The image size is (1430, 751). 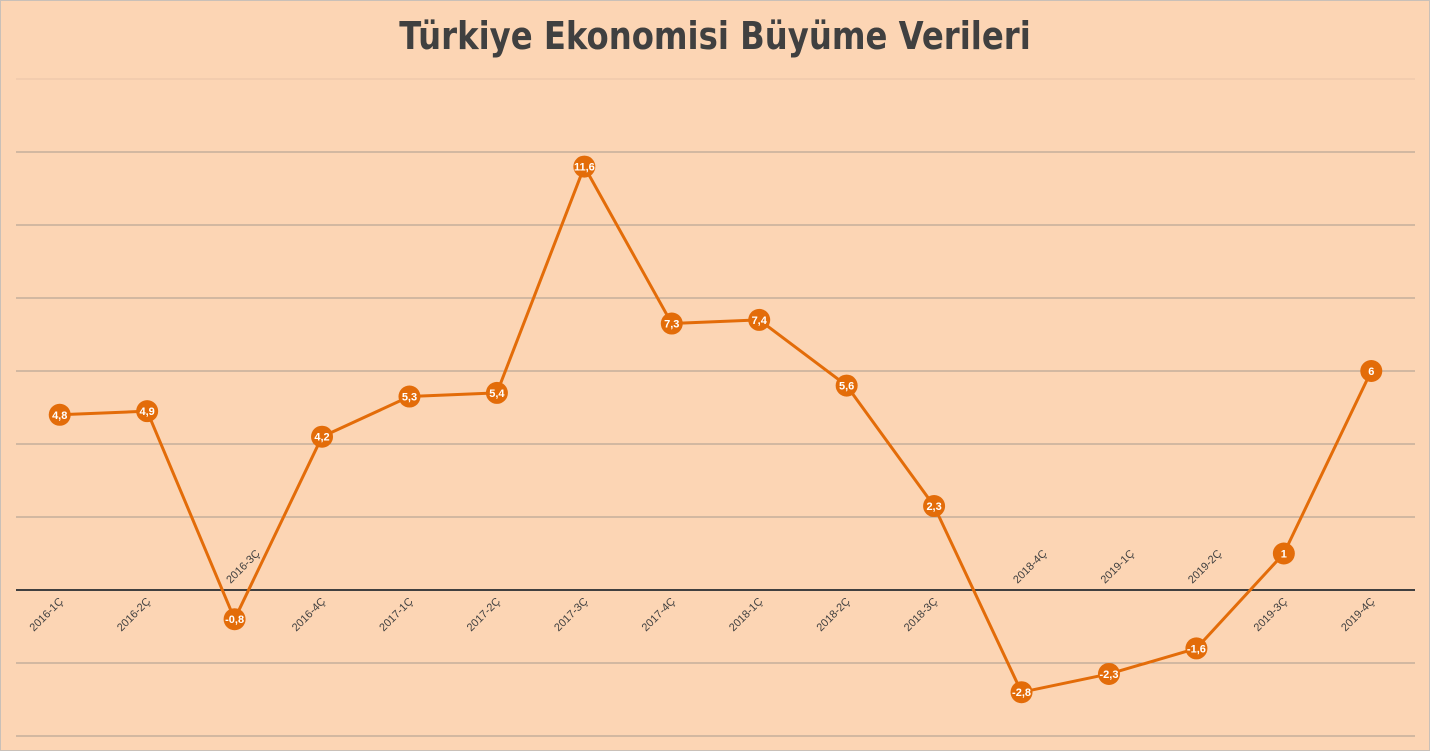 I want to click on chart-title: Türkiye Ekonomisi Büyüme Verileri, so click(x=715, y=36).